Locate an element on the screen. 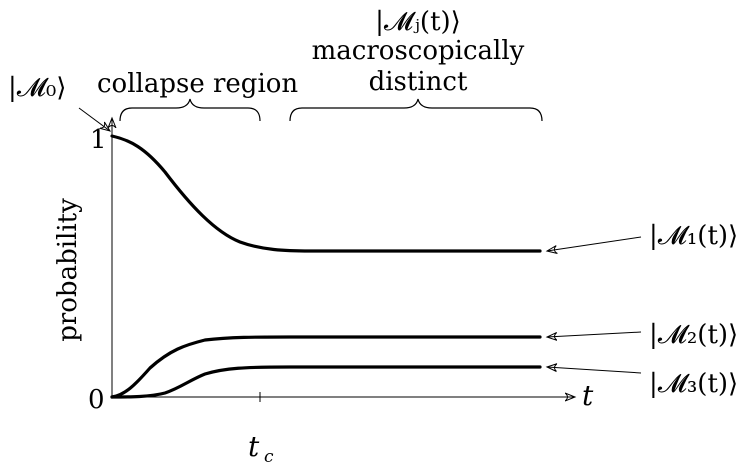  macroscopic-brace is located at coordinates (416, 110).